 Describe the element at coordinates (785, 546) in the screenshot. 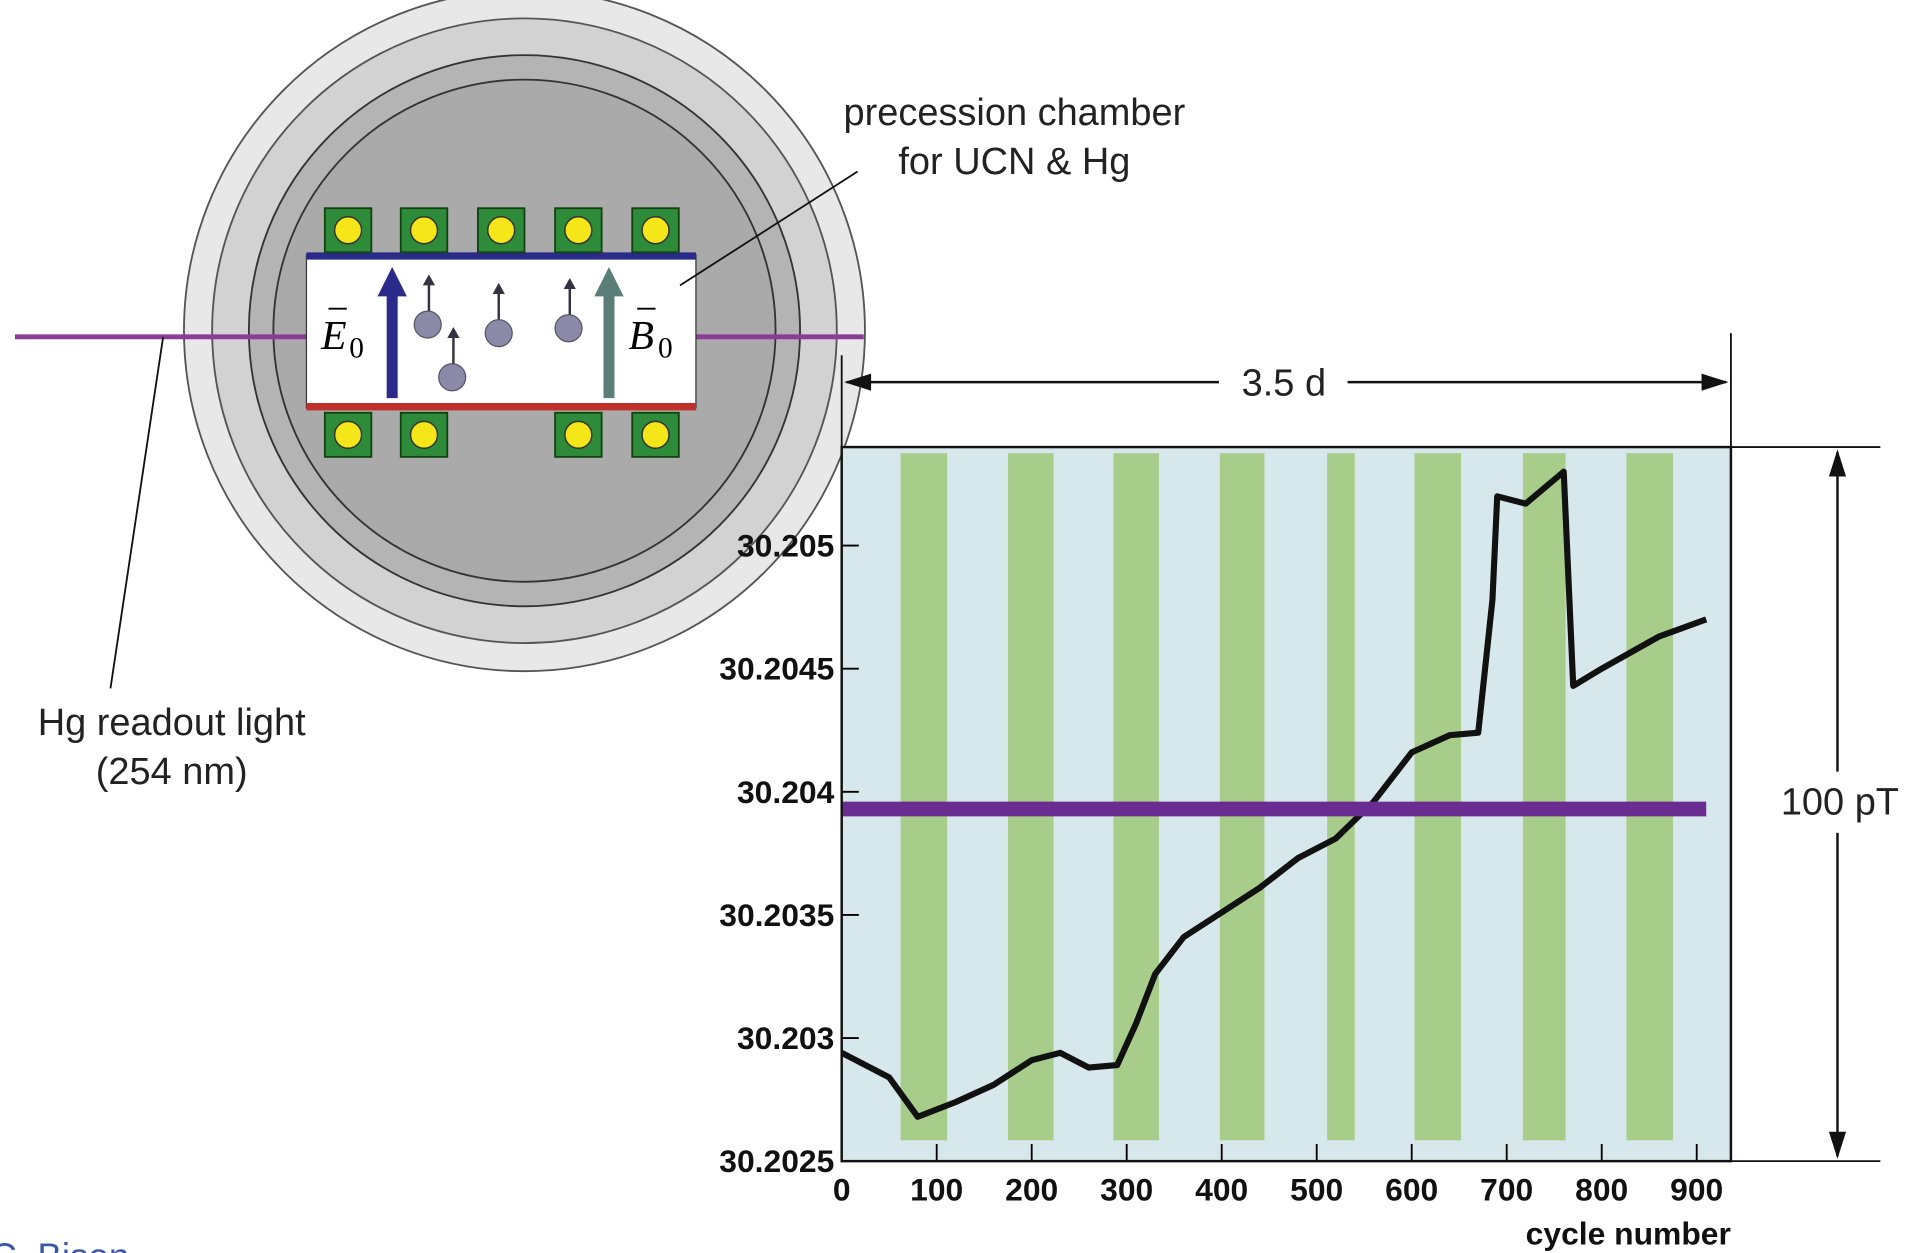

I see `y-tick-label: 30.205` at that location.